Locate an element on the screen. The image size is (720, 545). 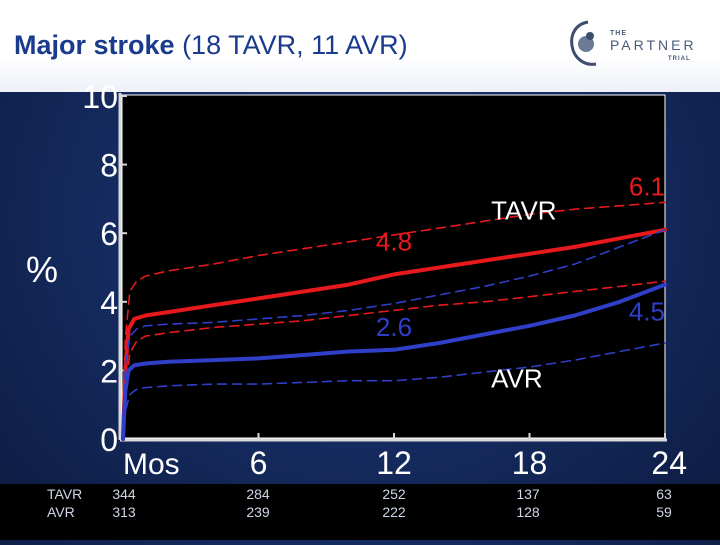
logo-trial: TRIAL is located at coordinates (679, 59).